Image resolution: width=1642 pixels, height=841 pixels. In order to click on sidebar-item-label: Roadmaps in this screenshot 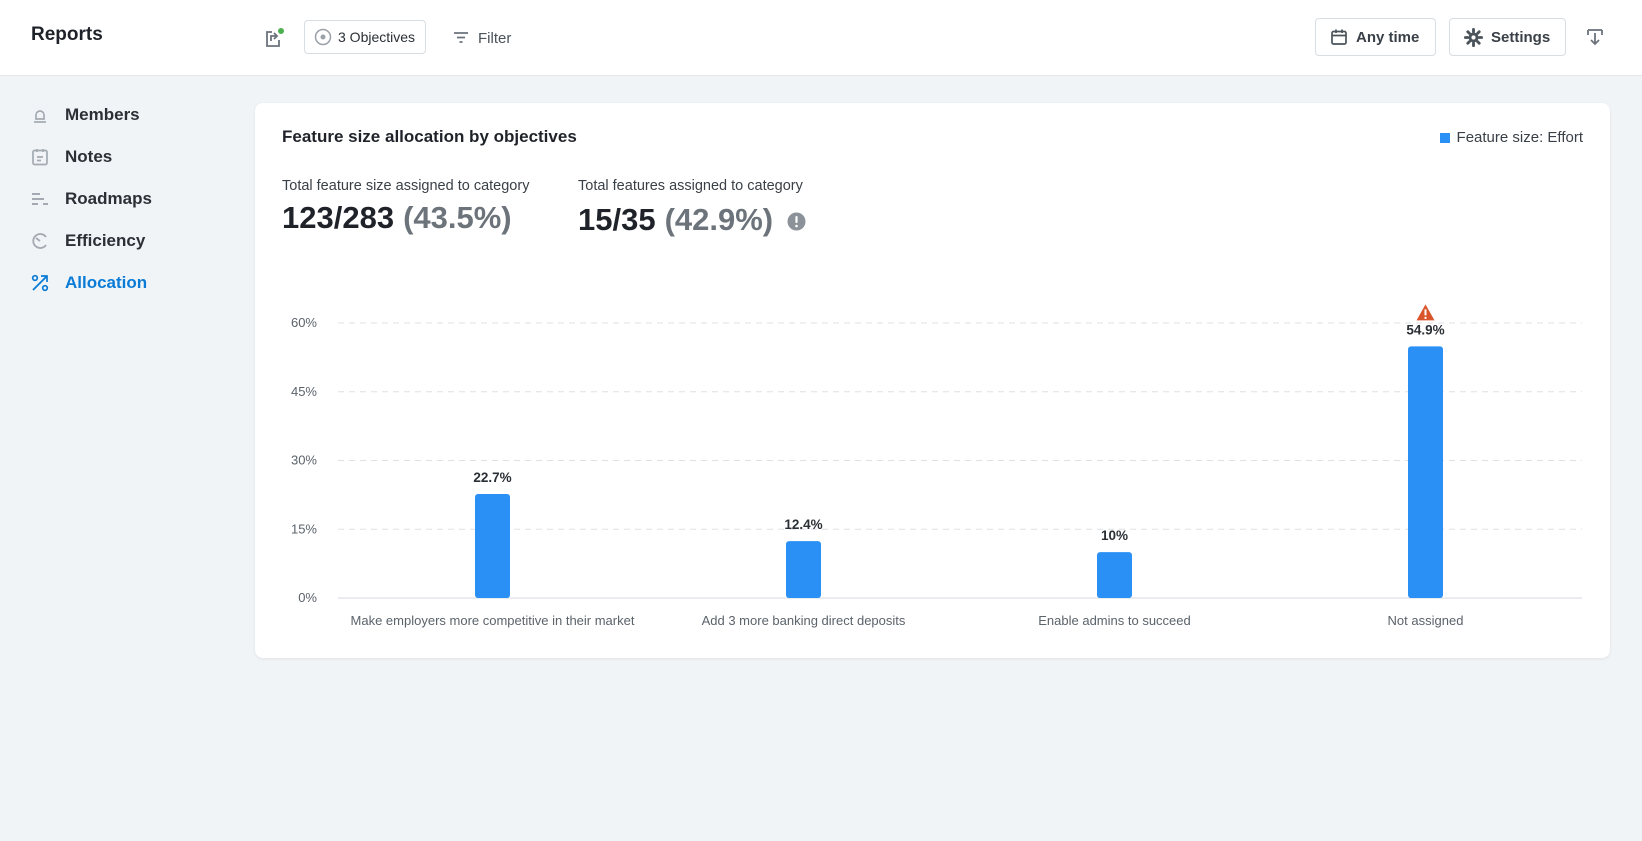, I will do `click(108, 198)`.